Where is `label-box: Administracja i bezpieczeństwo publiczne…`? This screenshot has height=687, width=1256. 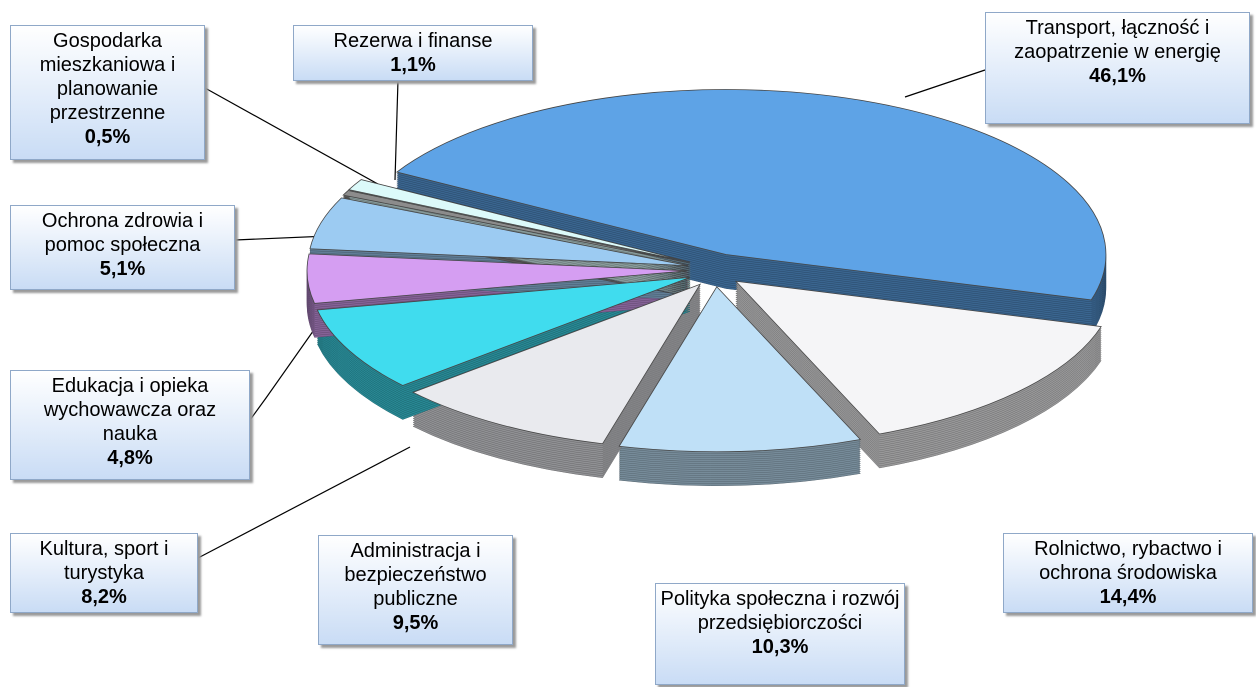 label-box: Administracja i bezpieczeństwo publiczne… is located at coordinates (415, 590).